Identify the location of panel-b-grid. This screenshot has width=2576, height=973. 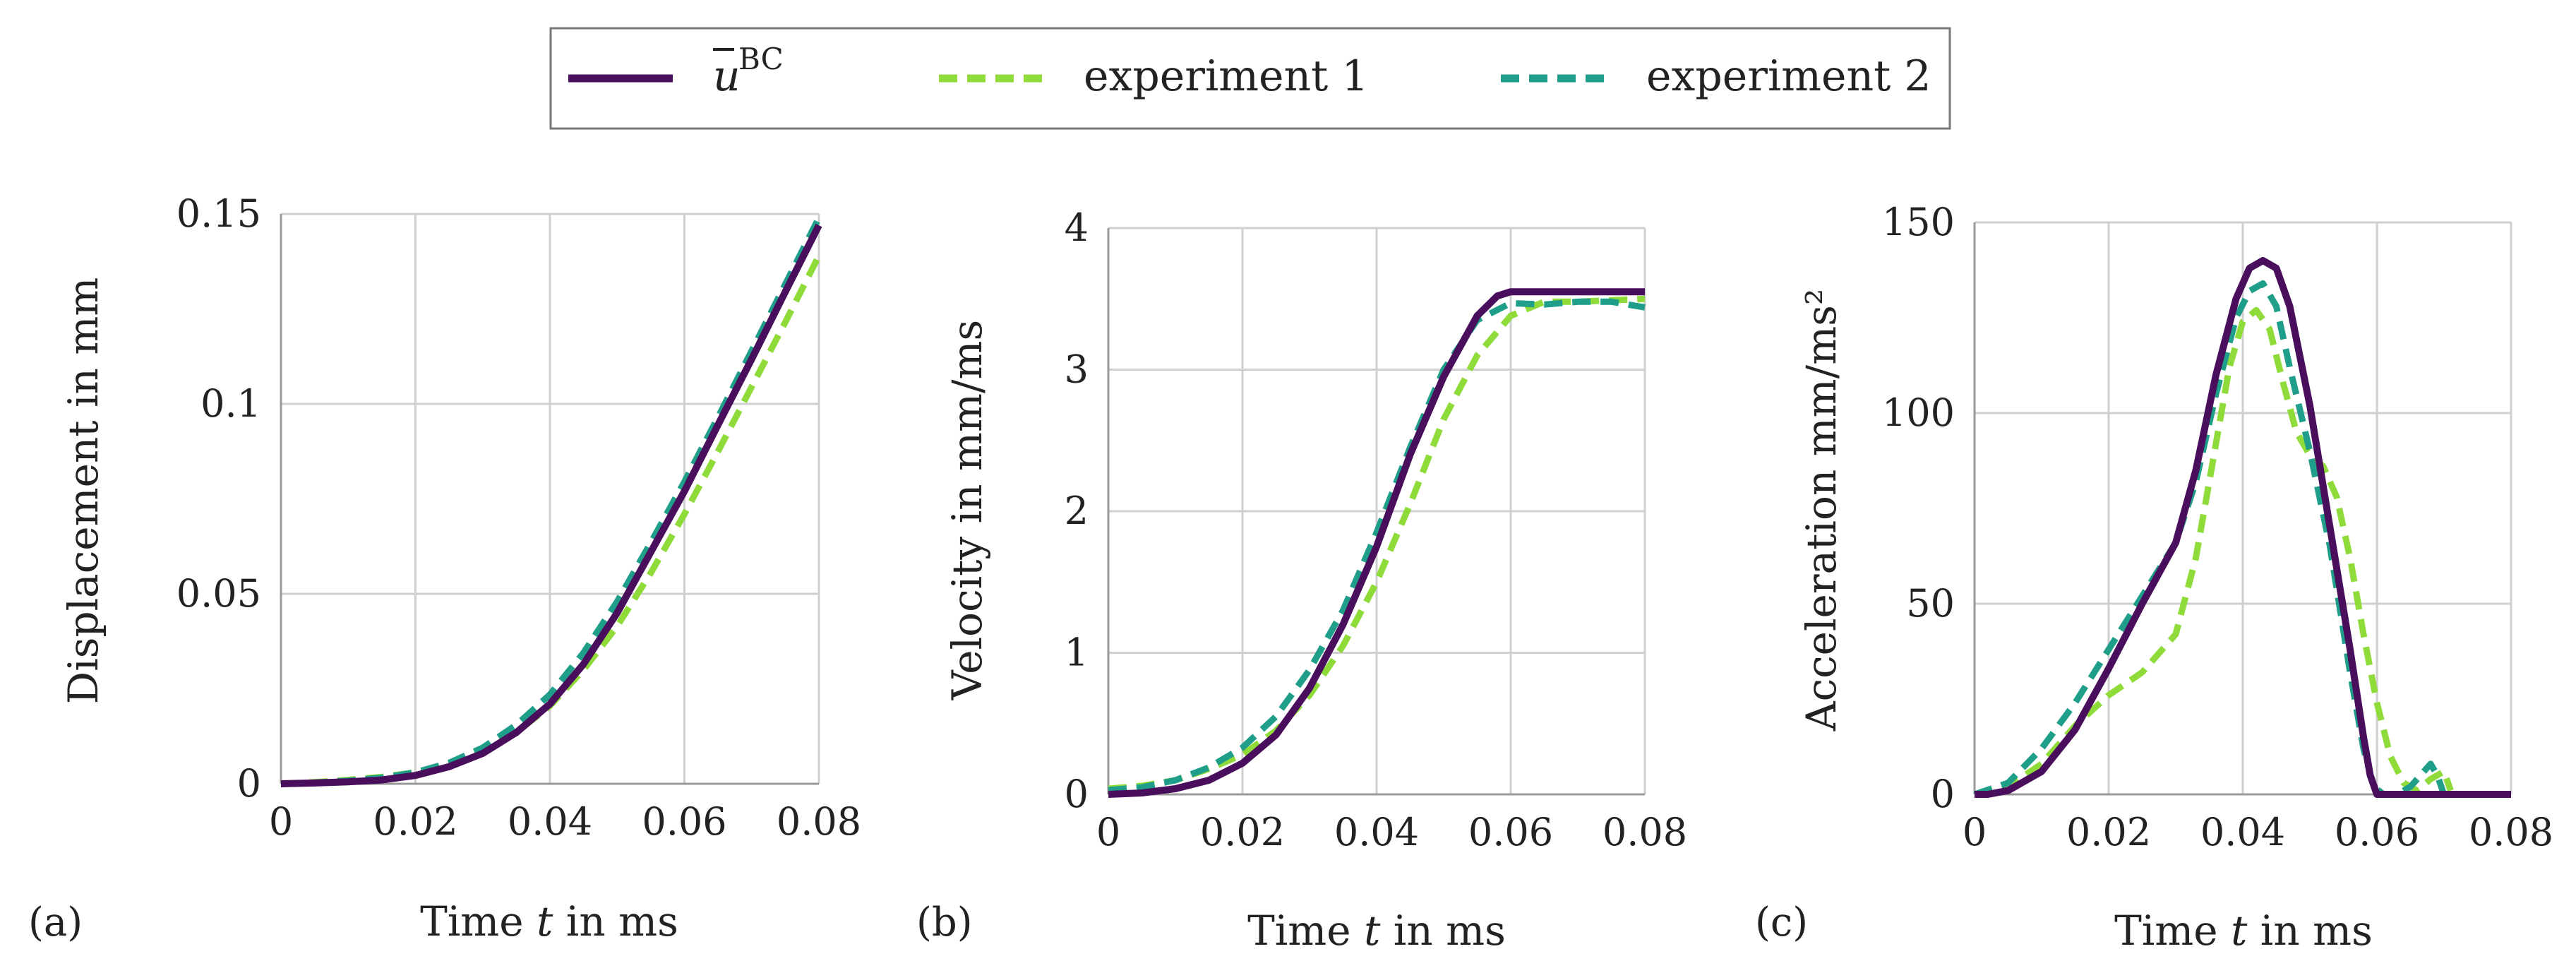
(1376, 511).